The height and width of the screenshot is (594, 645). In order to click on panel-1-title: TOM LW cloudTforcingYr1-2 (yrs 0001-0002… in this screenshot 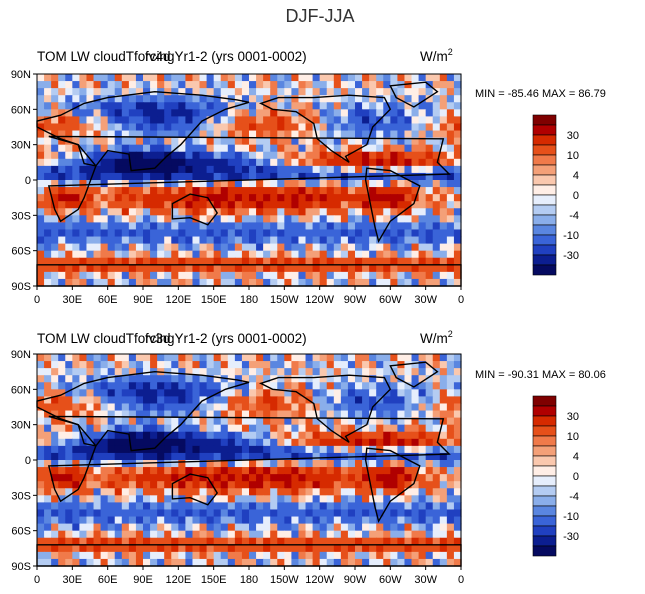, I will do `click(172, 56)`.